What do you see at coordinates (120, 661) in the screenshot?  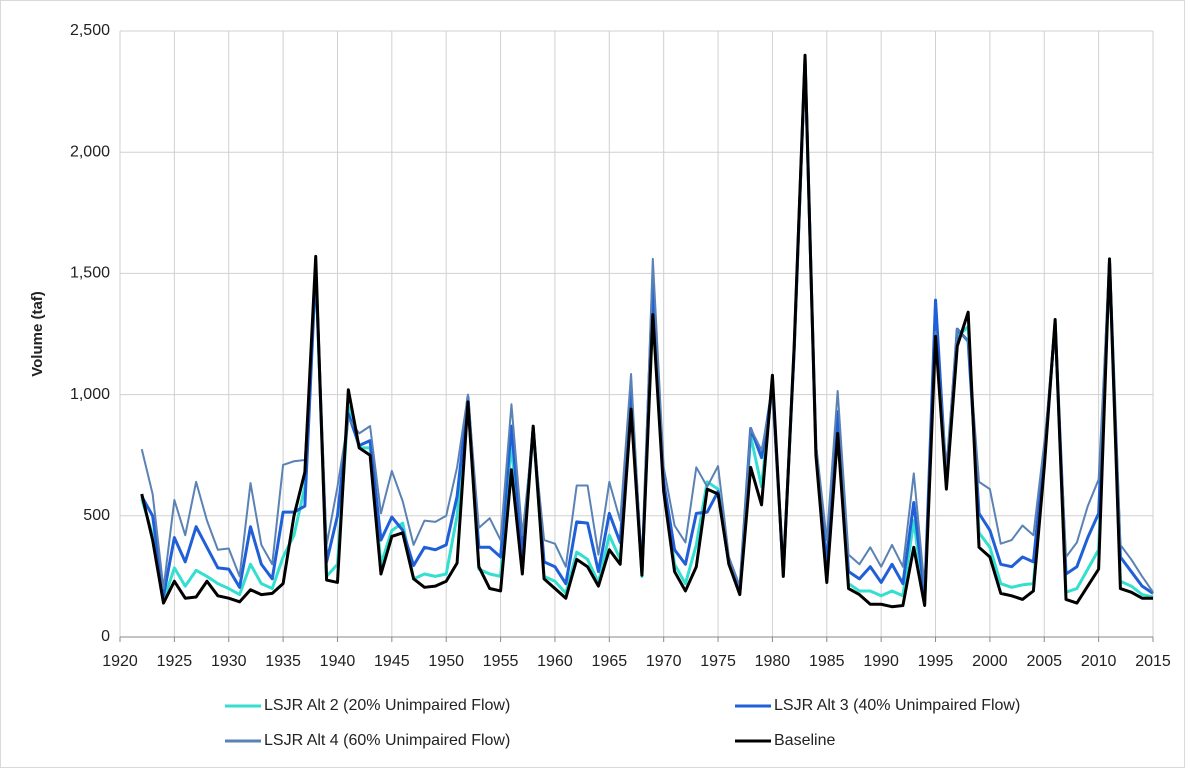 I see `x-tick-label: 1920` at bounding box center [120, 661].